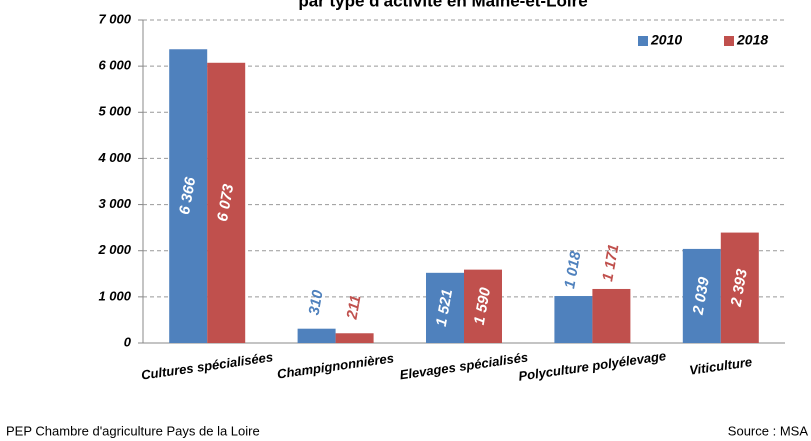 This screenshot has width=811, height=441. I want to click on y-tick-label: 1 000, so click(114, 295).